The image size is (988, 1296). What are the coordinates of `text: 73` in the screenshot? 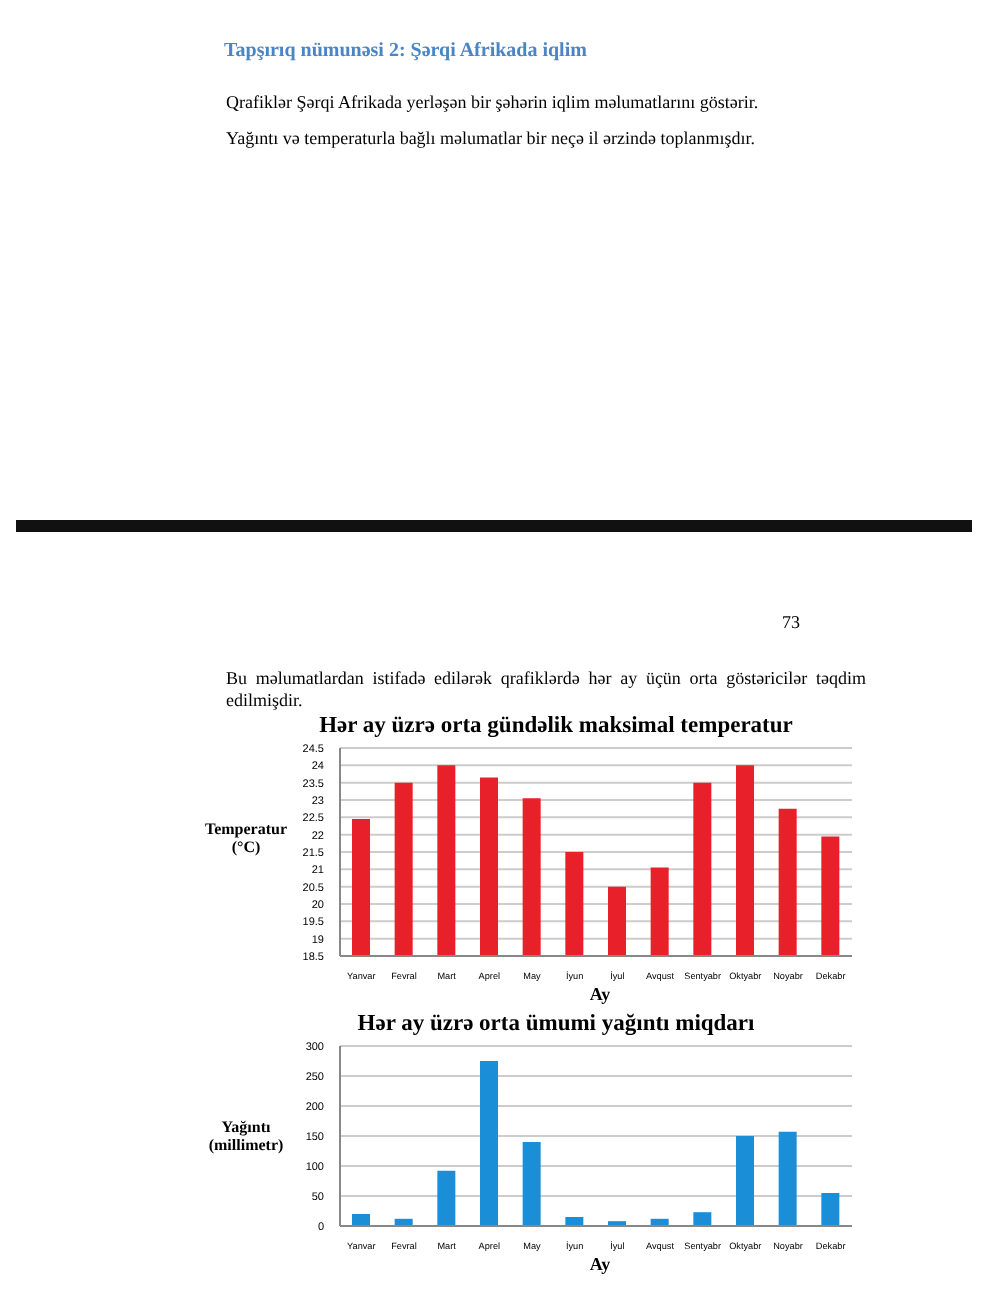 It's located at (791, 622).